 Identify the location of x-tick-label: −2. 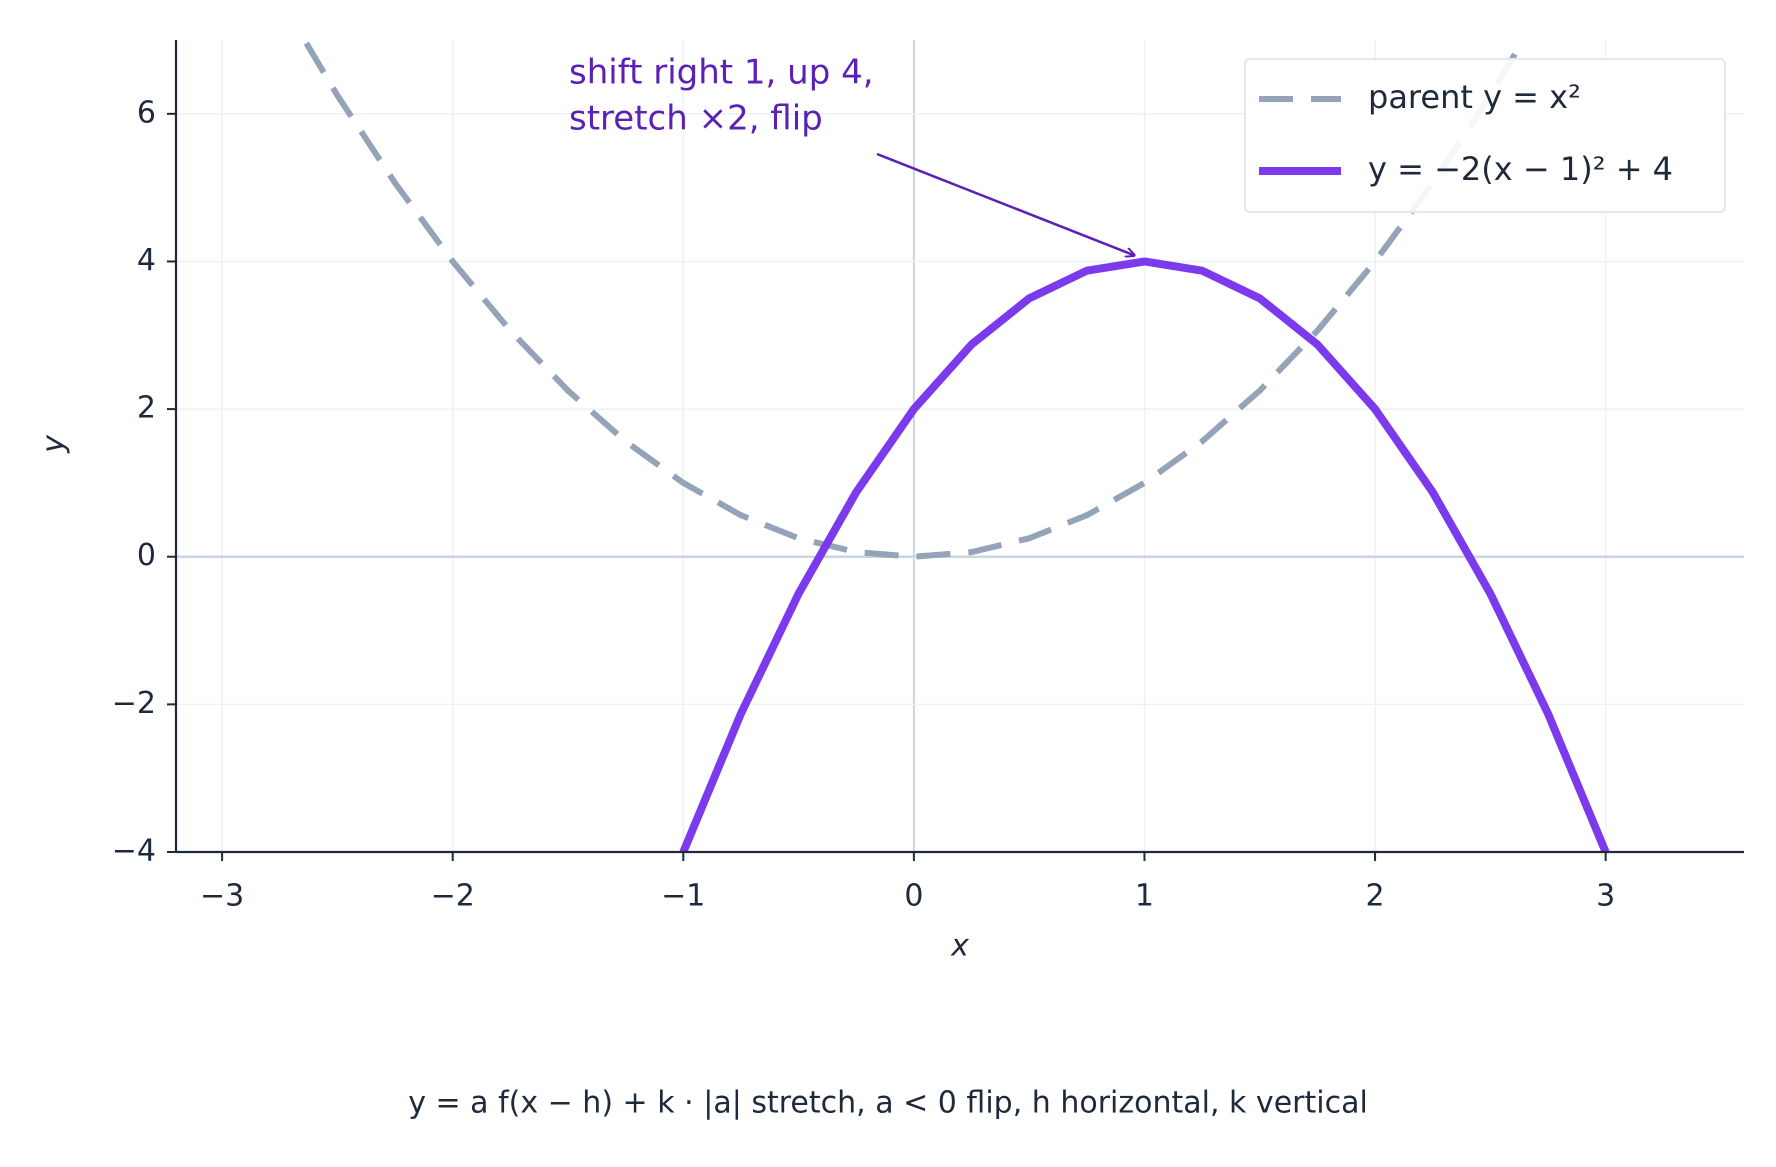
(453, 896).